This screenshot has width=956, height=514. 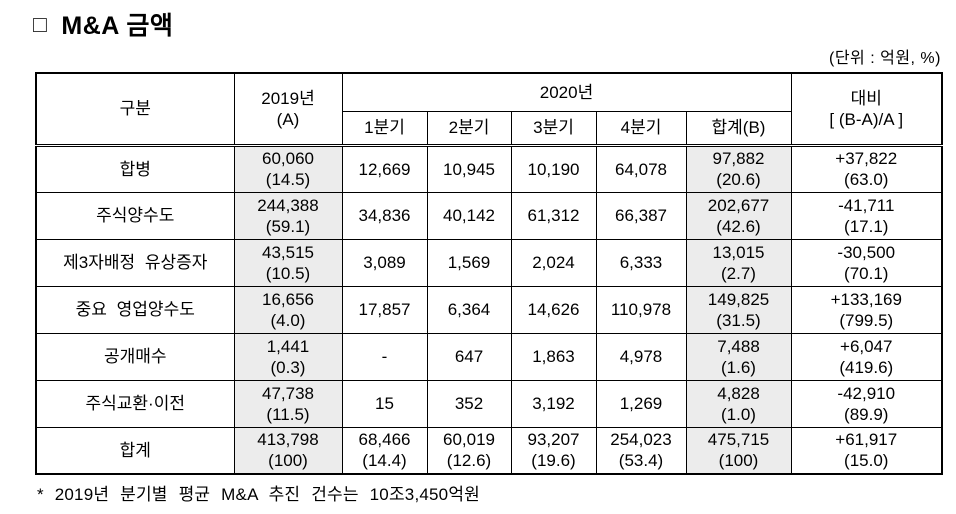 I want to click on cell-ratio: +37,822 (63.0), so click(x=866, y=168).